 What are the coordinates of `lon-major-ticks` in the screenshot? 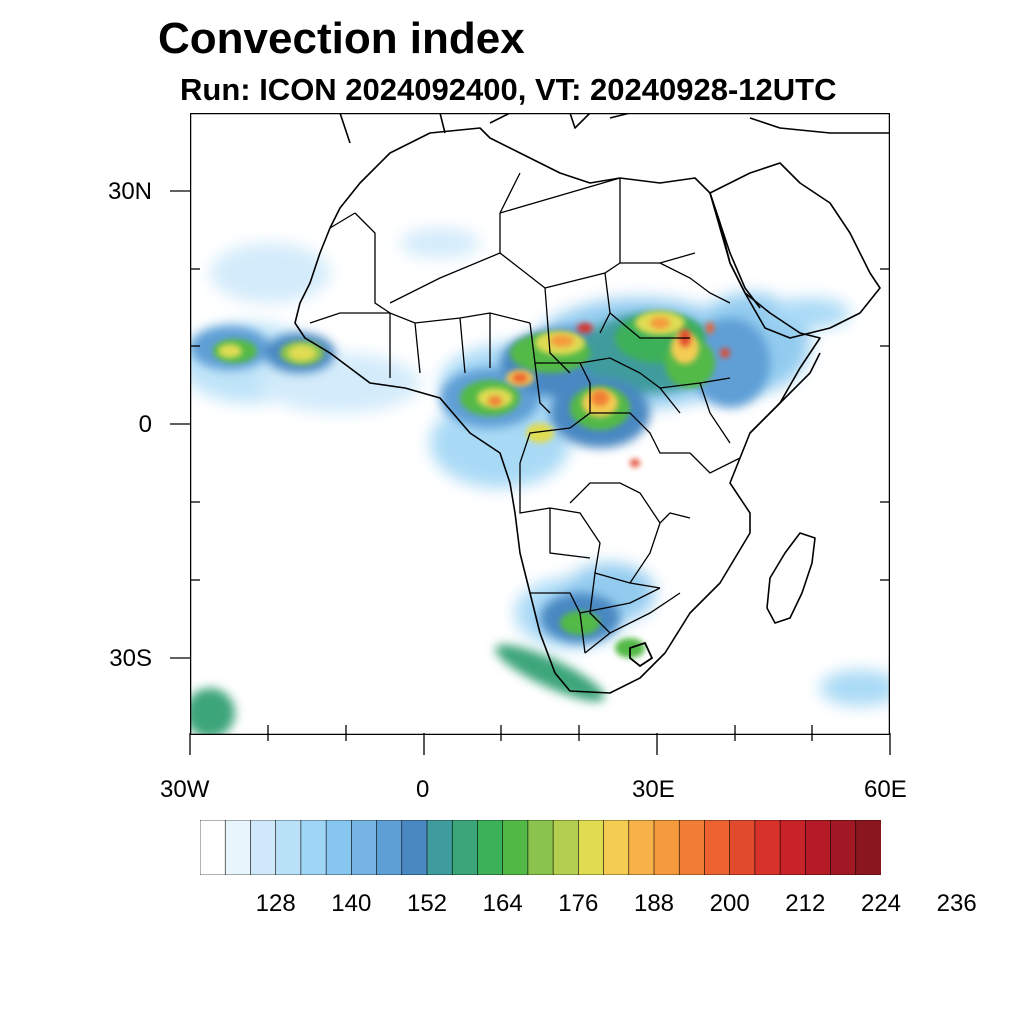 It's located at (540, 744).